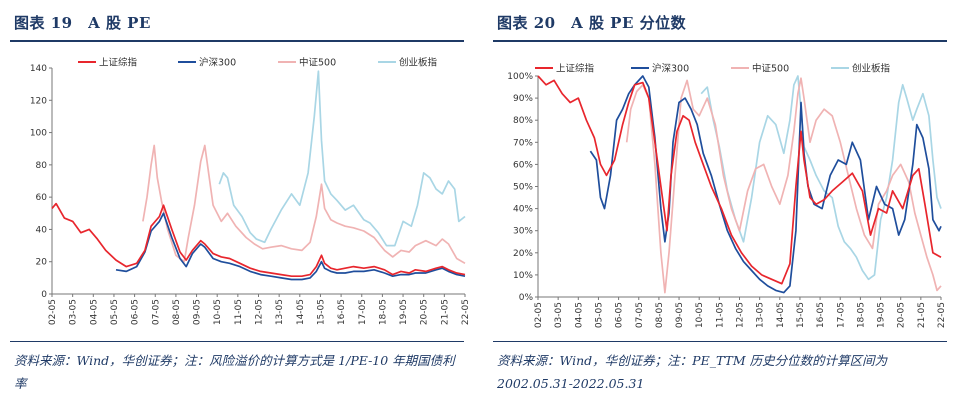 This screenshot has width=953, height=408. Describe the element at coordinates (523, 254) in the screenshot. I see `y-tick-label: 20%` at that location.